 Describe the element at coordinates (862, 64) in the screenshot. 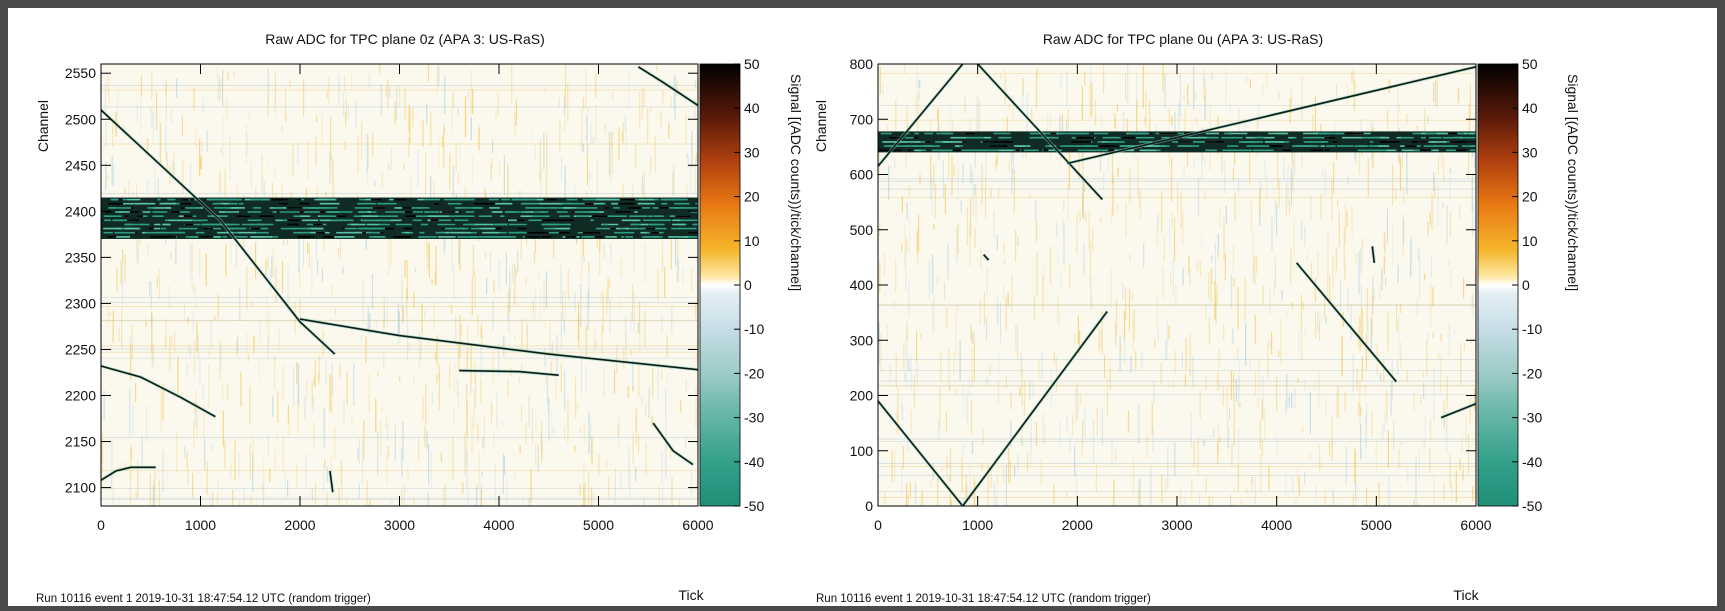

I see `y-tick-label: 800` at that location.